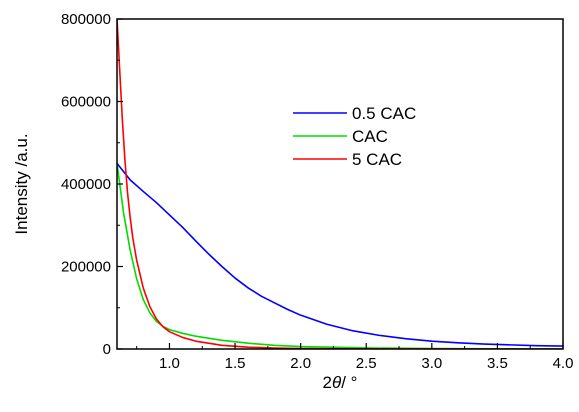  I want to click on x-tick-label: 4.0, so click(563, 363).